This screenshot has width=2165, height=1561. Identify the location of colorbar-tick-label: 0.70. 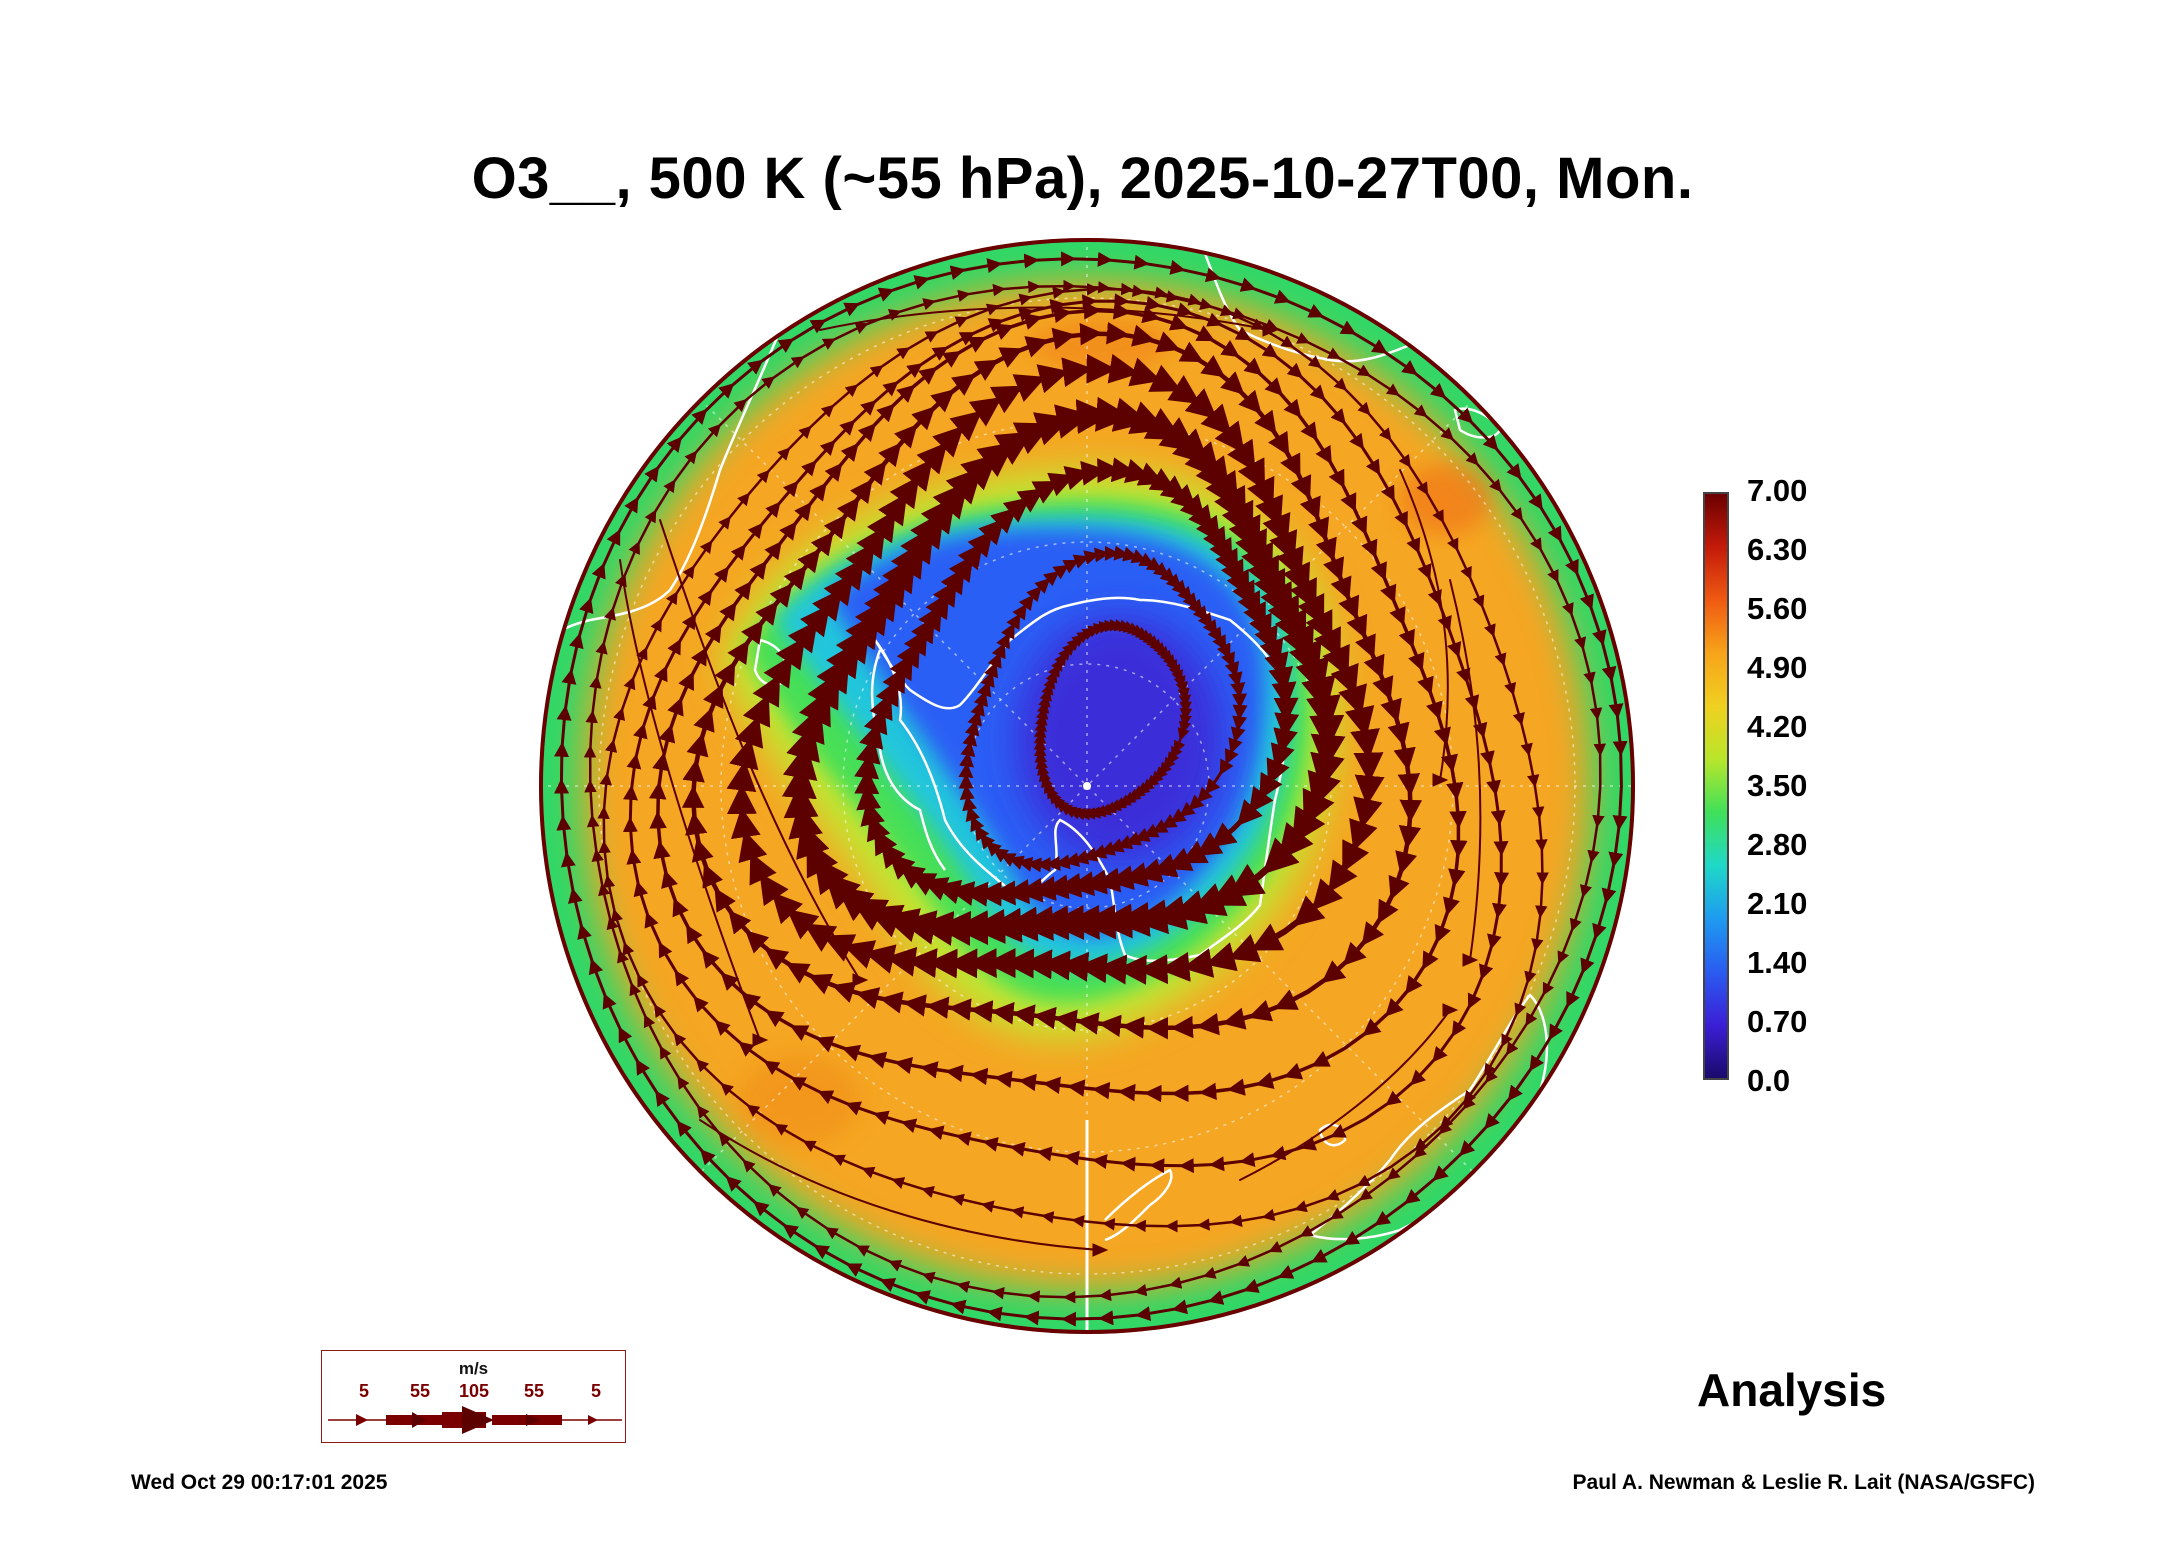
(1777, 1021).